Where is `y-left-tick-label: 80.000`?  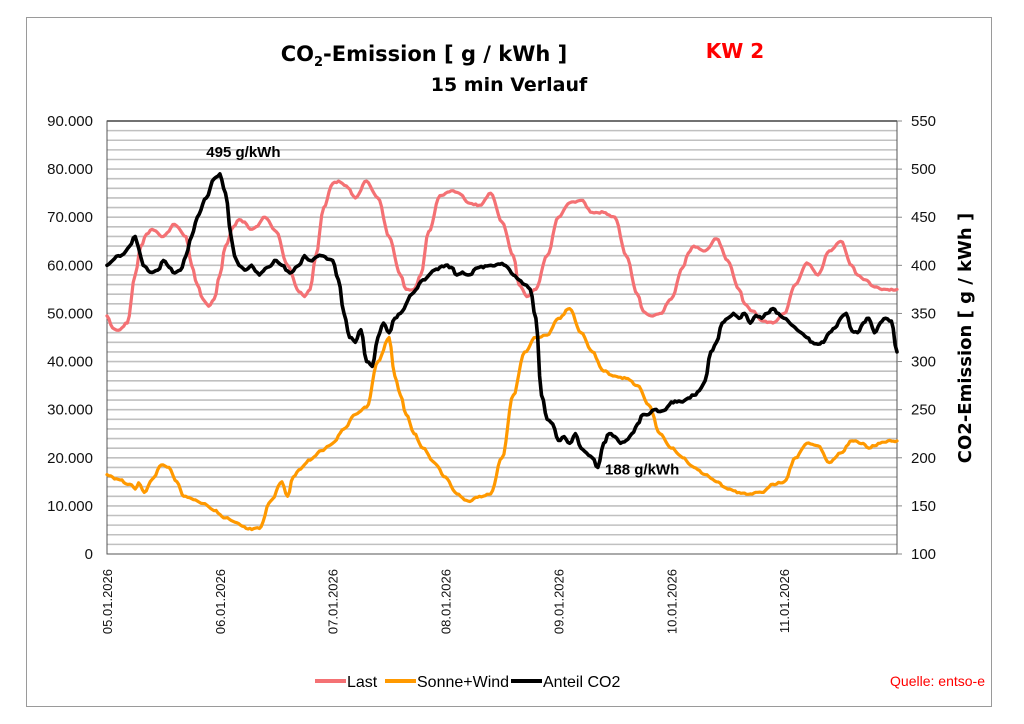 y-left-tick-label: 80.000 is located at coordinates (70, 169).